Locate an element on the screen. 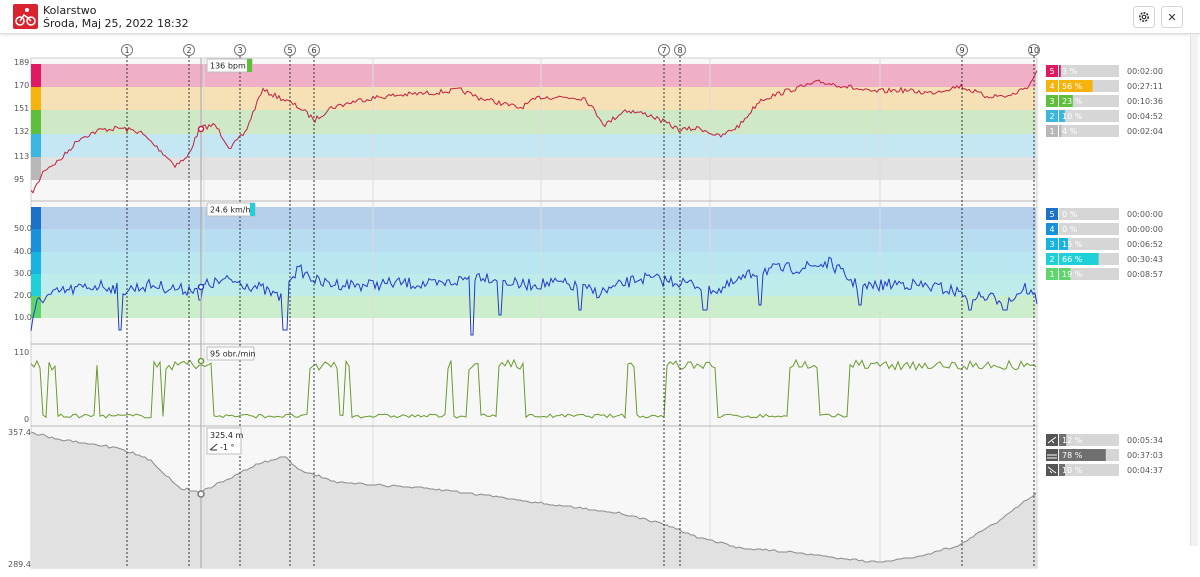  header: Kolarstwo Środa, Maj 25, 2022 18:32 ✕ is located at coordinates (600, 17).